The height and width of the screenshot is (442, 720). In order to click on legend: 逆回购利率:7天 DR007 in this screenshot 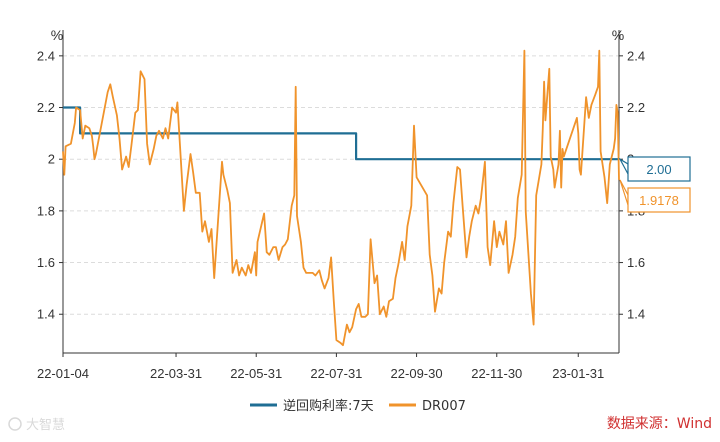, I will do `click(358, 406)`.